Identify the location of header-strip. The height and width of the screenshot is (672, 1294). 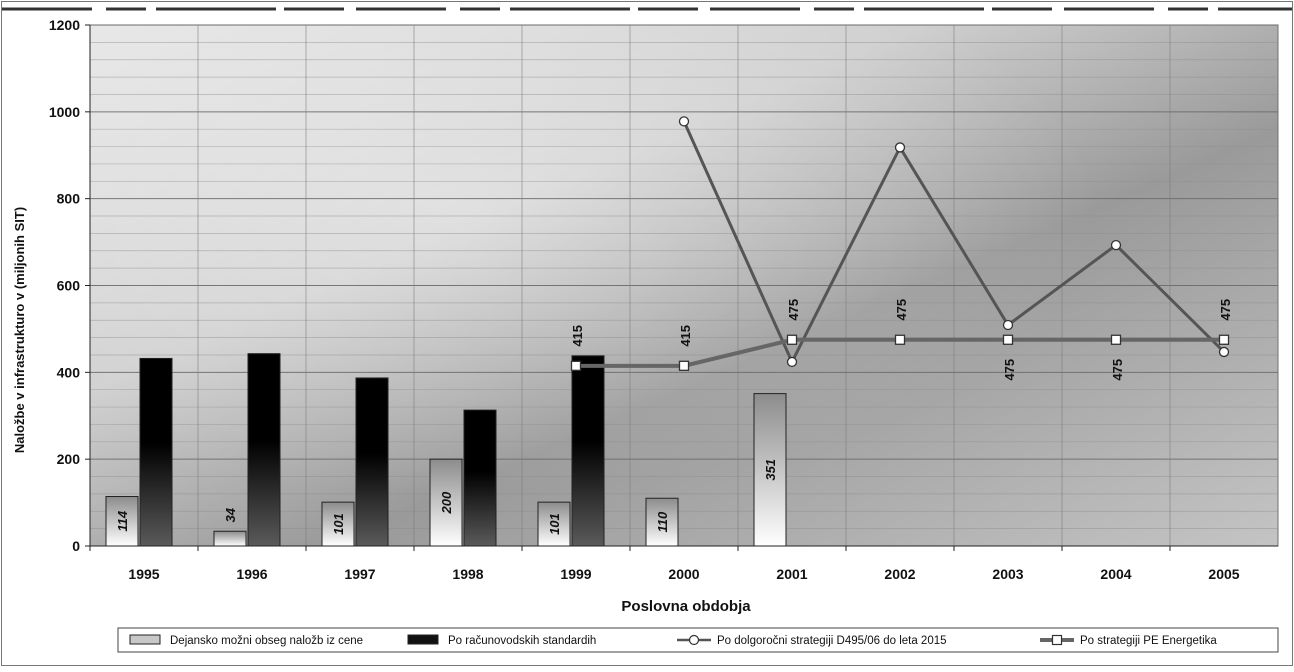
(647, 6).